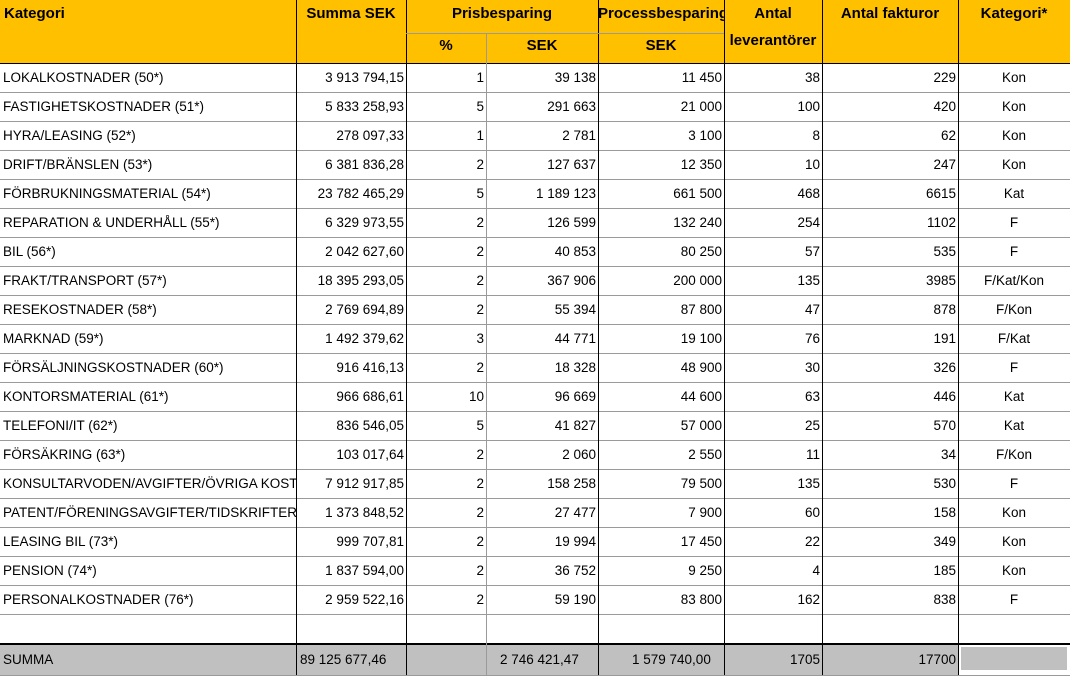 The height and width of the screenshot is (676, 1070). I want to click on cell-process-sek: 87 800, so click(701, 309).